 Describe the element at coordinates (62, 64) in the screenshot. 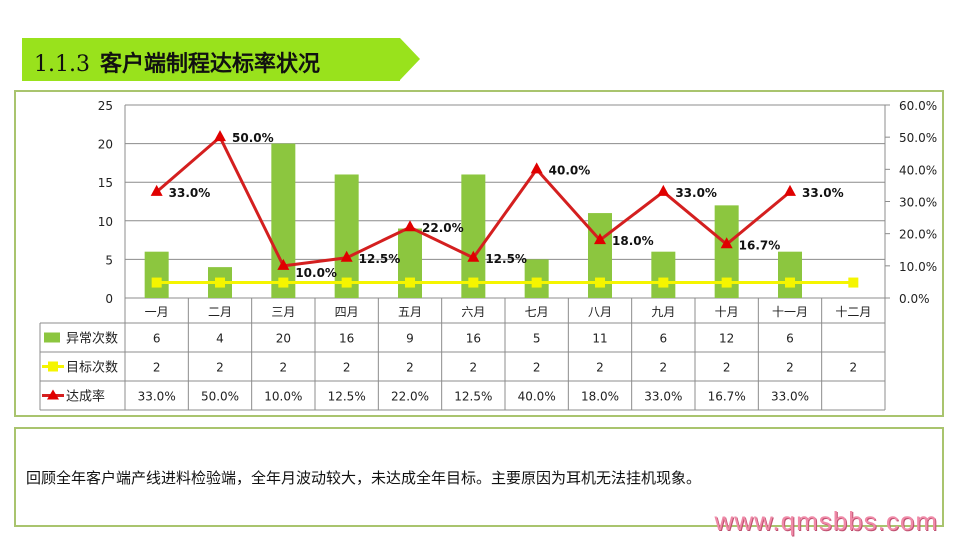

I see `section-number: 1.1.3` at that location.